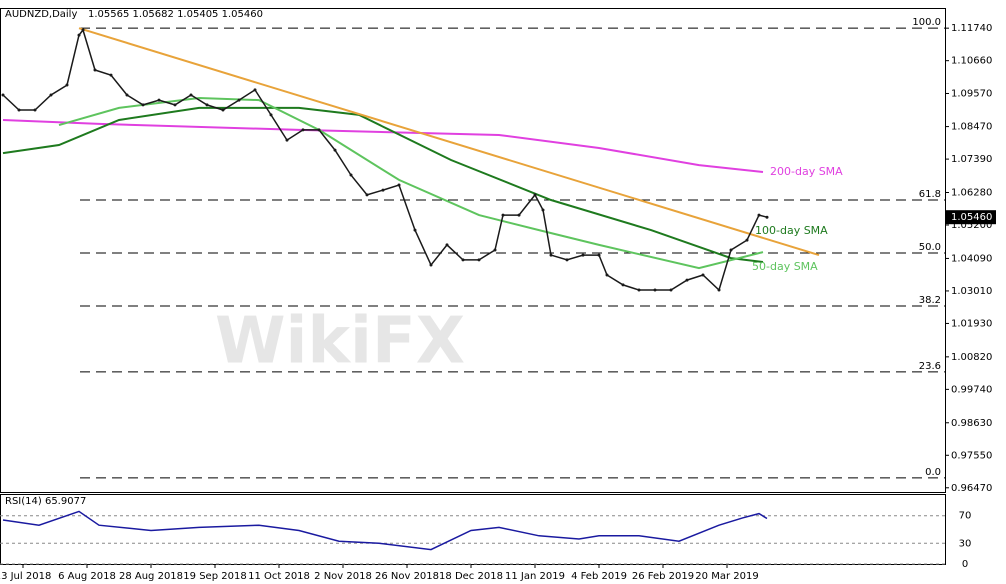 The width and height of the screenshot is (1006, 584). I want to click on x-tick-label: 19 Sep 2018, so click(214, 576).